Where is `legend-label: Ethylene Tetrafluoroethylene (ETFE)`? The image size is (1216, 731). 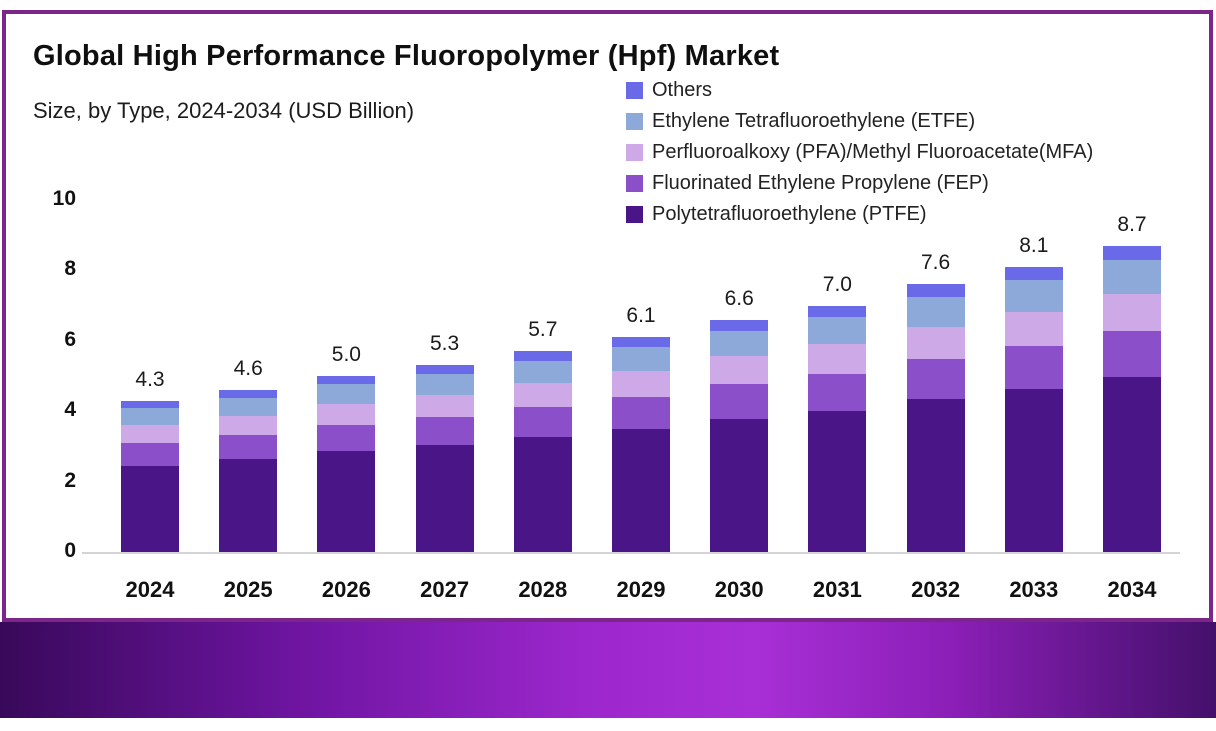
legend-label: Ethylene Tetrafluoroethylene (ETFE) is located at coordinates (814, 121).